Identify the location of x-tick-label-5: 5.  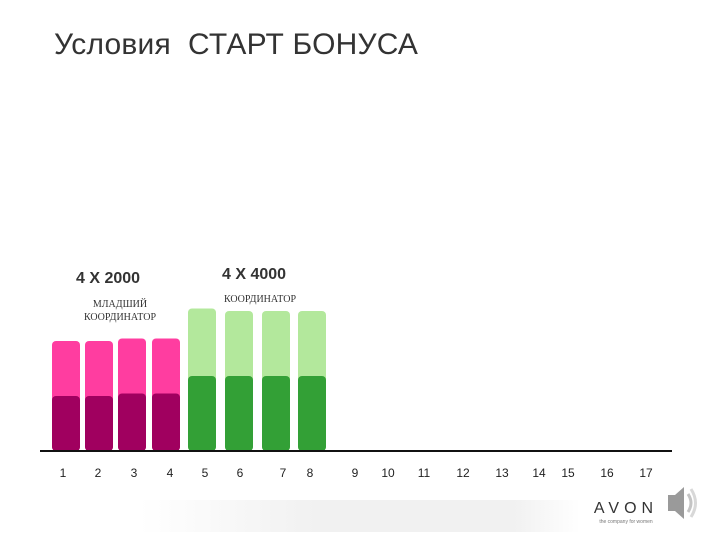
(205, 473).